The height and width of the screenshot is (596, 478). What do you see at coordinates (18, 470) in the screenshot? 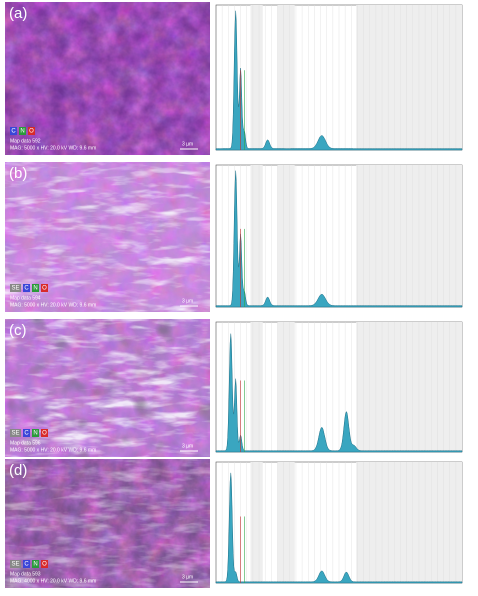
I see `panel-label: (d)` at bounding box center [18, 470].